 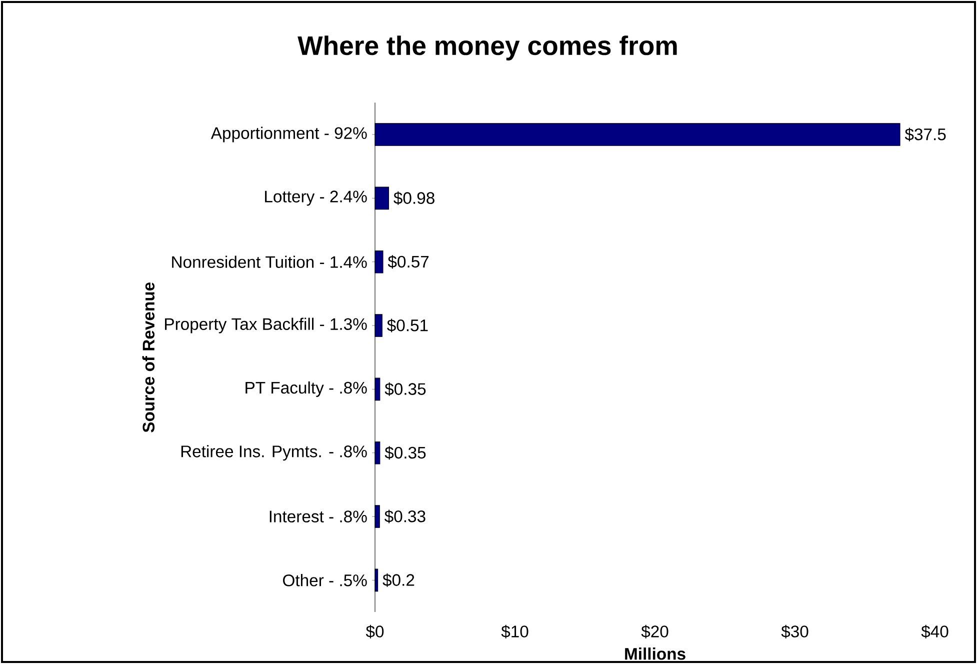 What do you see at coordinates (934, 631) in the screenshot?
I see `x-tick-label: $40` at bounding box center [934, 631].